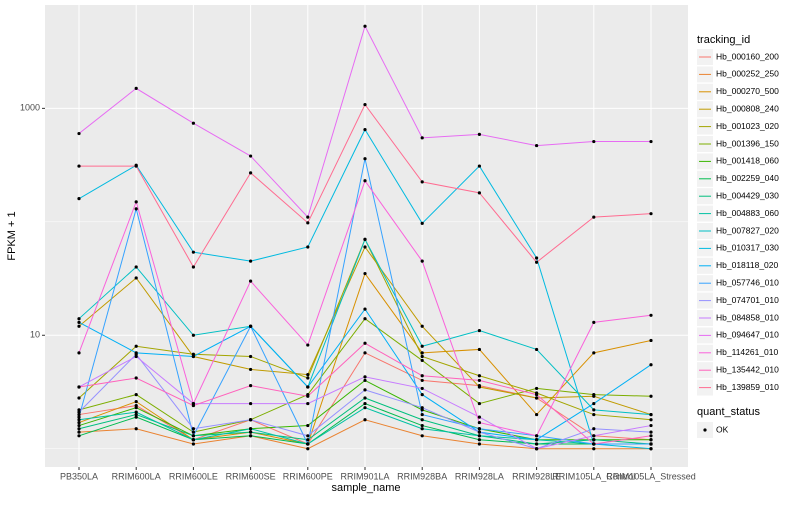  What do you see at coordinates (722, 429) in the screenshot?
I see `point-legend-label: OK` at bounding box center [722, 429].